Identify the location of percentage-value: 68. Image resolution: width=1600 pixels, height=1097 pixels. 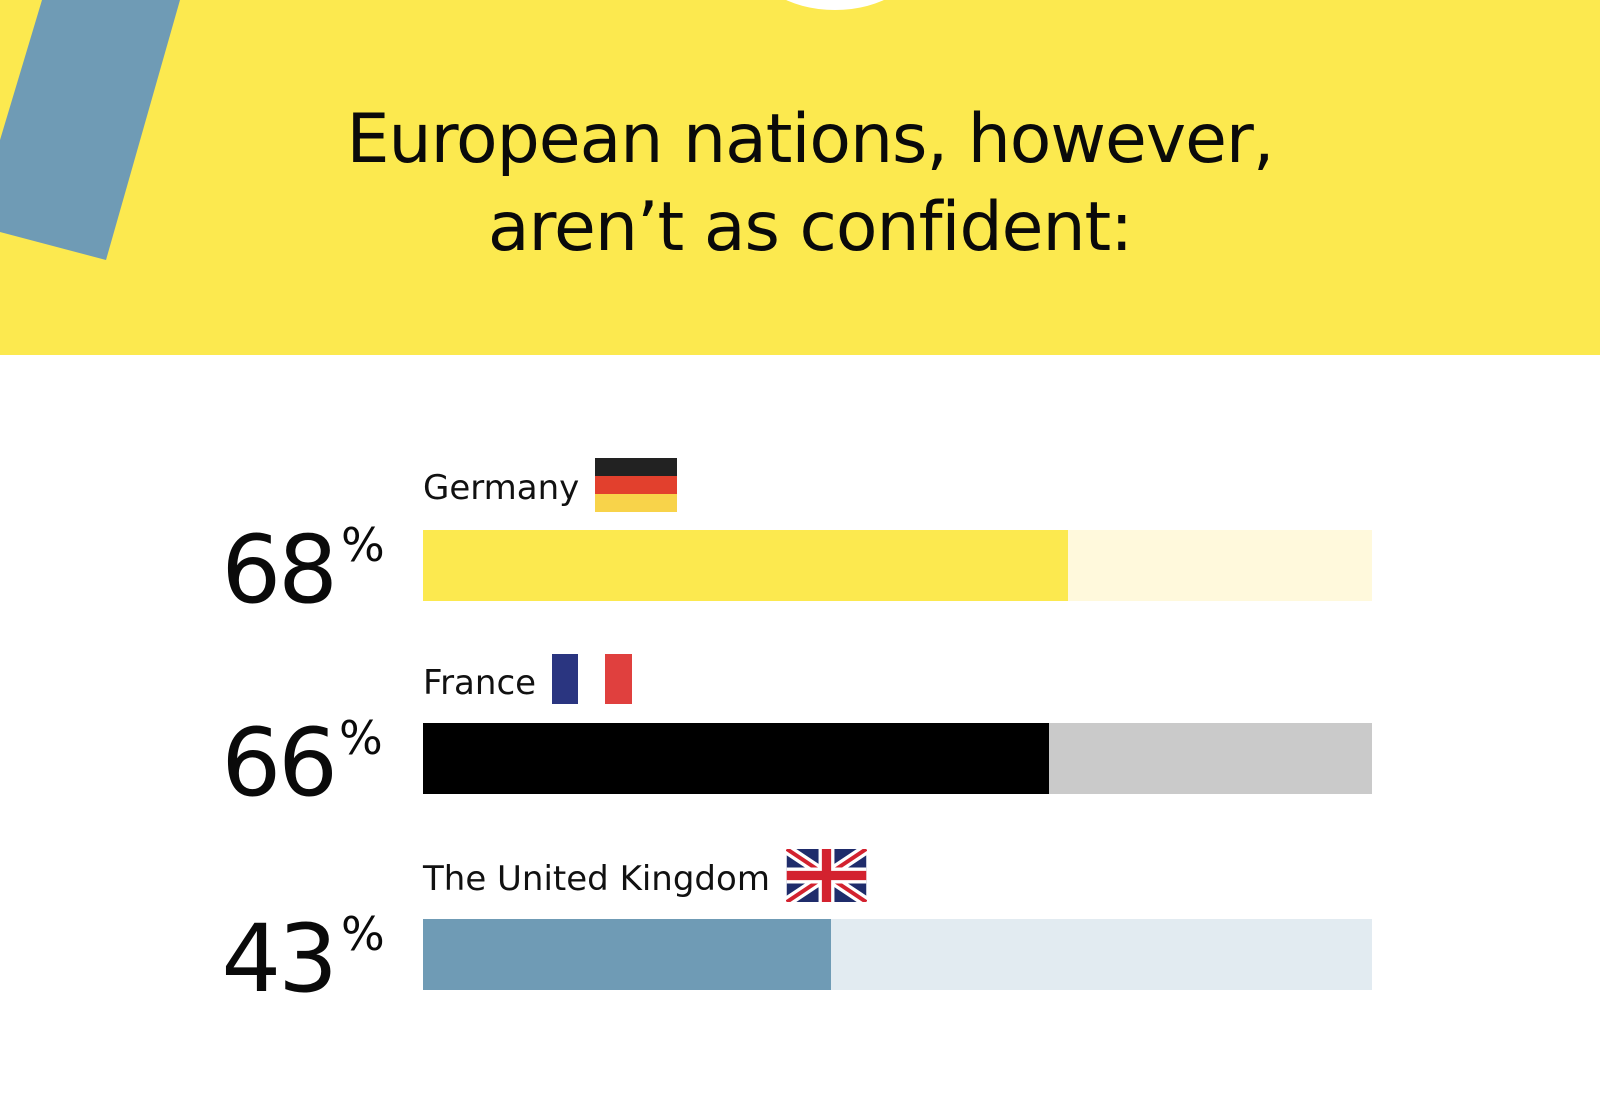
(279, 570).